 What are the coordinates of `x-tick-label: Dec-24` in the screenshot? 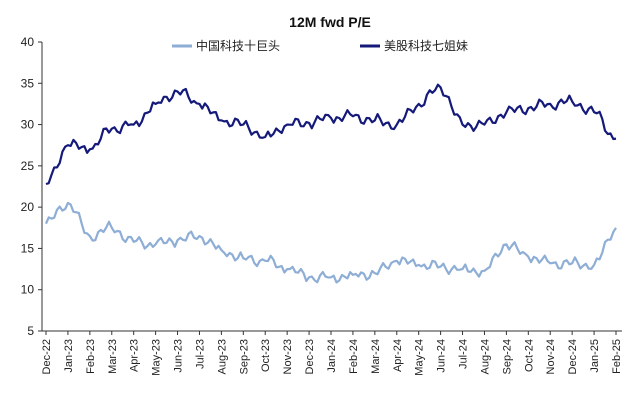 It's located at (573, 356).